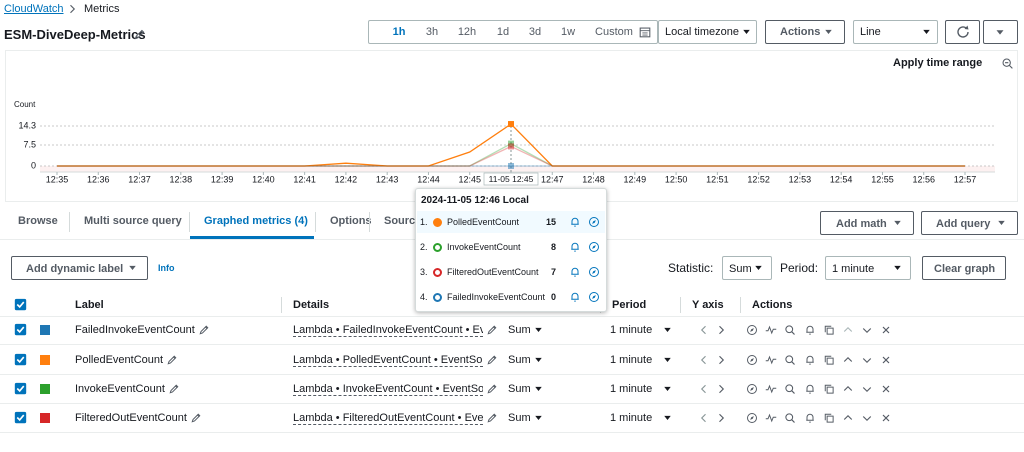 The width and height of the screenshot is (1024, 452). I want to click on time-range-option: Custom, so click(614, 32).